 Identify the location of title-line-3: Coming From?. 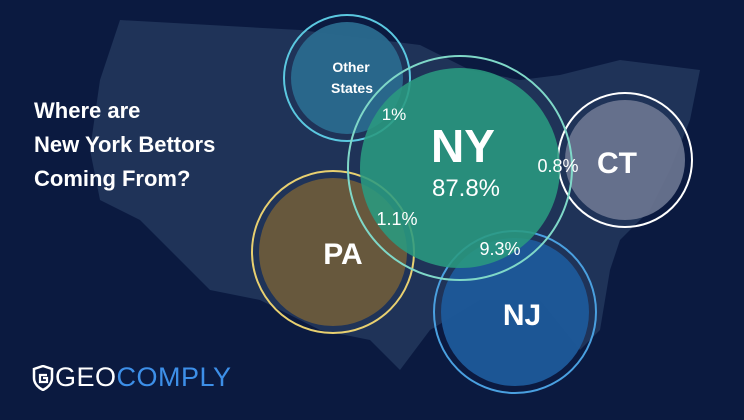
(112, 178).